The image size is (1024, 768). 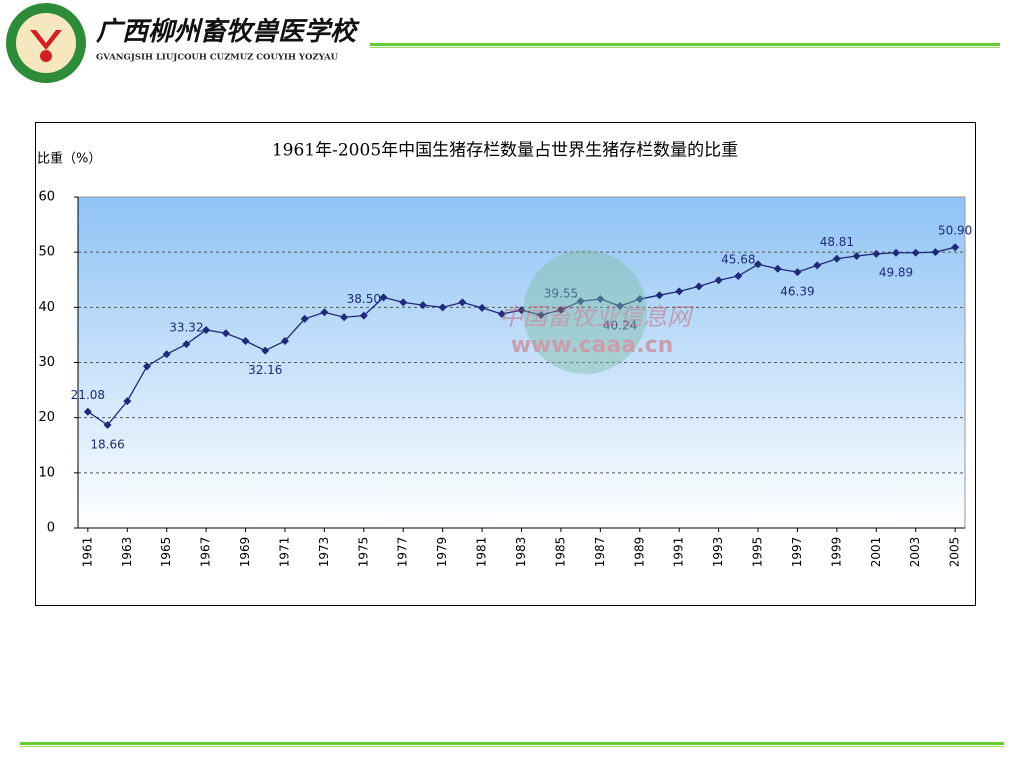 What do you see at coordinates (620, 326) in the screenshot?
I see `data-label: 40.24` at bounding box center [620, 326].